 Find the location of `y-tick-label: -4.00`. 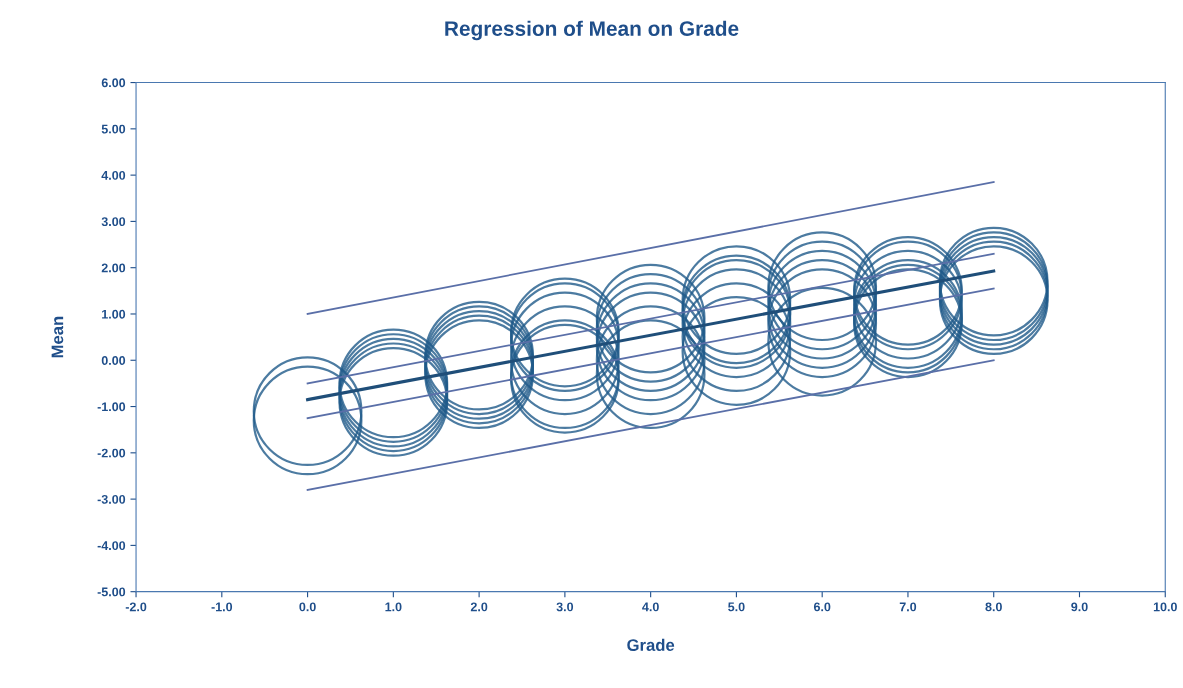

y-tick-label: -4.00 is located at coordinates (111, 546).